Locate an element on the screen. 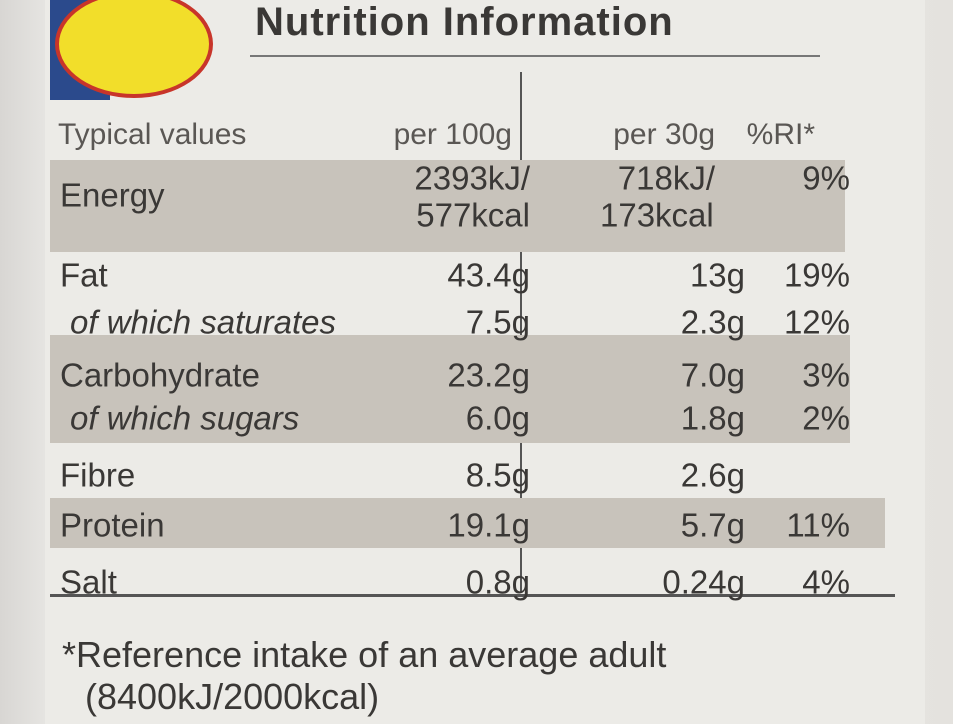 This screenshot has height=724, width=953. title: Nutrition Information is located at coordinates (464, 22).